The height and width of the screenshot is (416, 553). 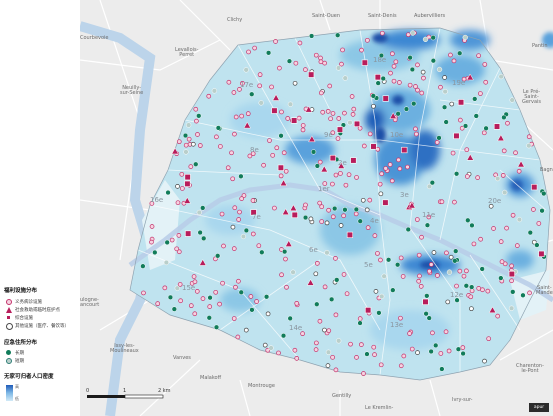 I want to click on triangle-icon, so click(x=9, y=310).